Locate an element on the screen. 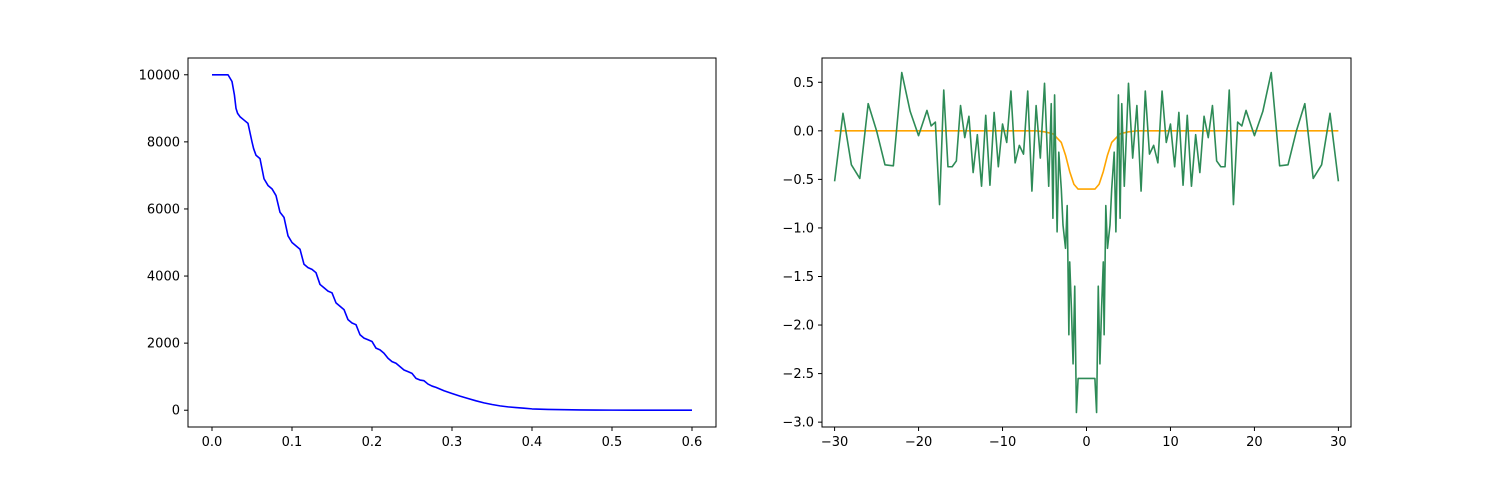 The image size is (1500, 480). chart-1-y-tick-label: 0.0 is located at coordinates (803, 131).